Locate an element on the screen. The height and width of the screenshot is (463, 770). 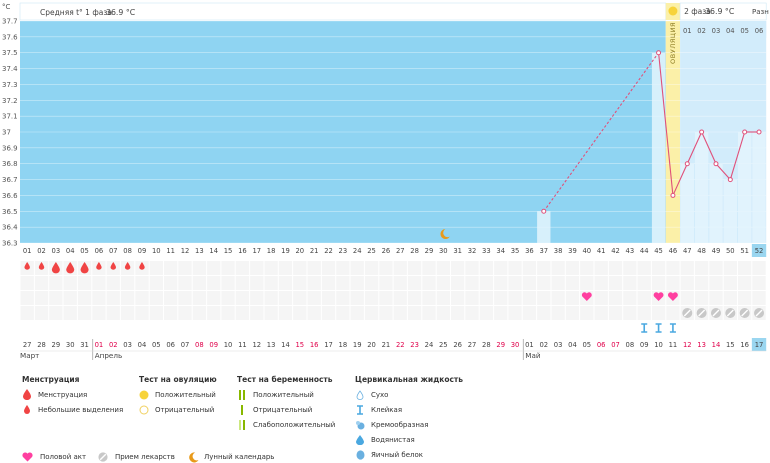
date-label: 10 is located at coordinates (228, 345).